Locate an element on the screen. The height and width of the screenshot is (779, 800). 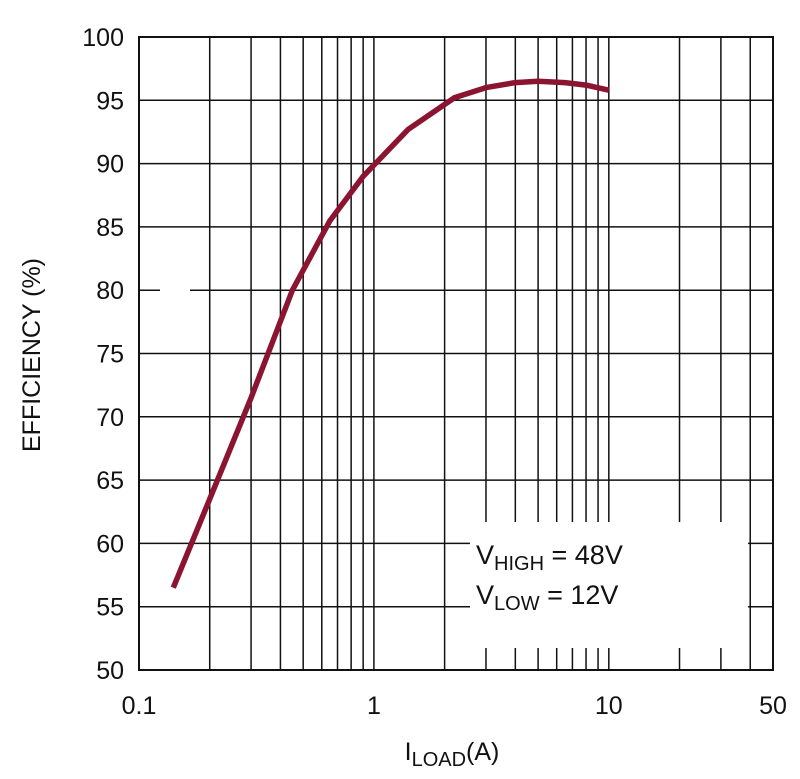
y-axis-label: EFFICIENCY (%) is located at coordinates (32, 355).